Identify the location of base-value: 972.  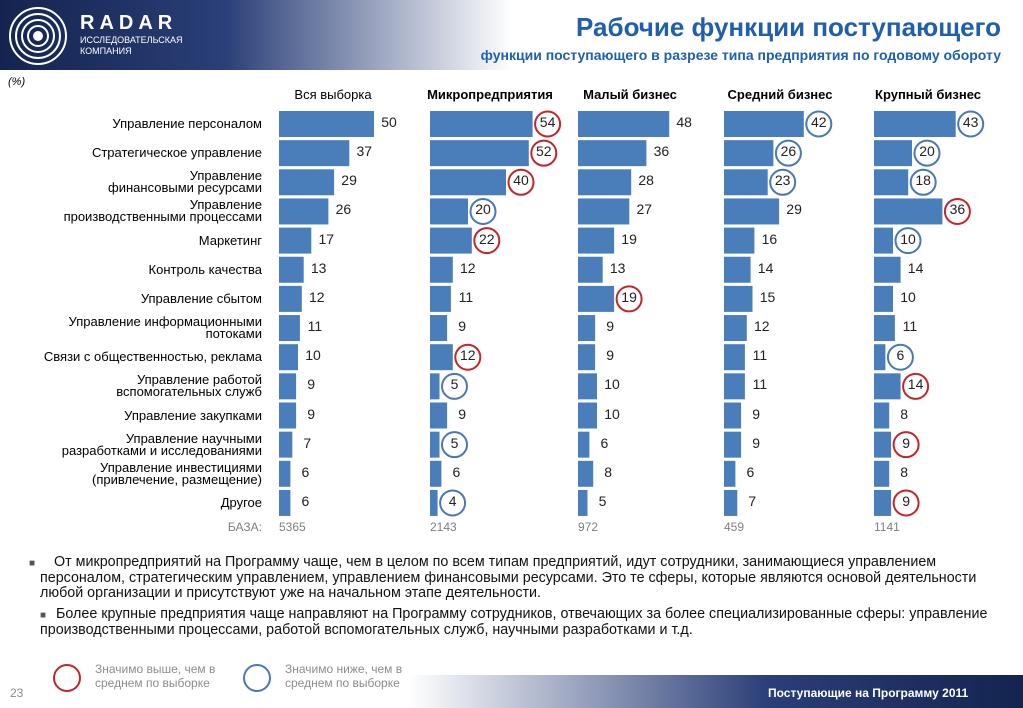
(588, 527).